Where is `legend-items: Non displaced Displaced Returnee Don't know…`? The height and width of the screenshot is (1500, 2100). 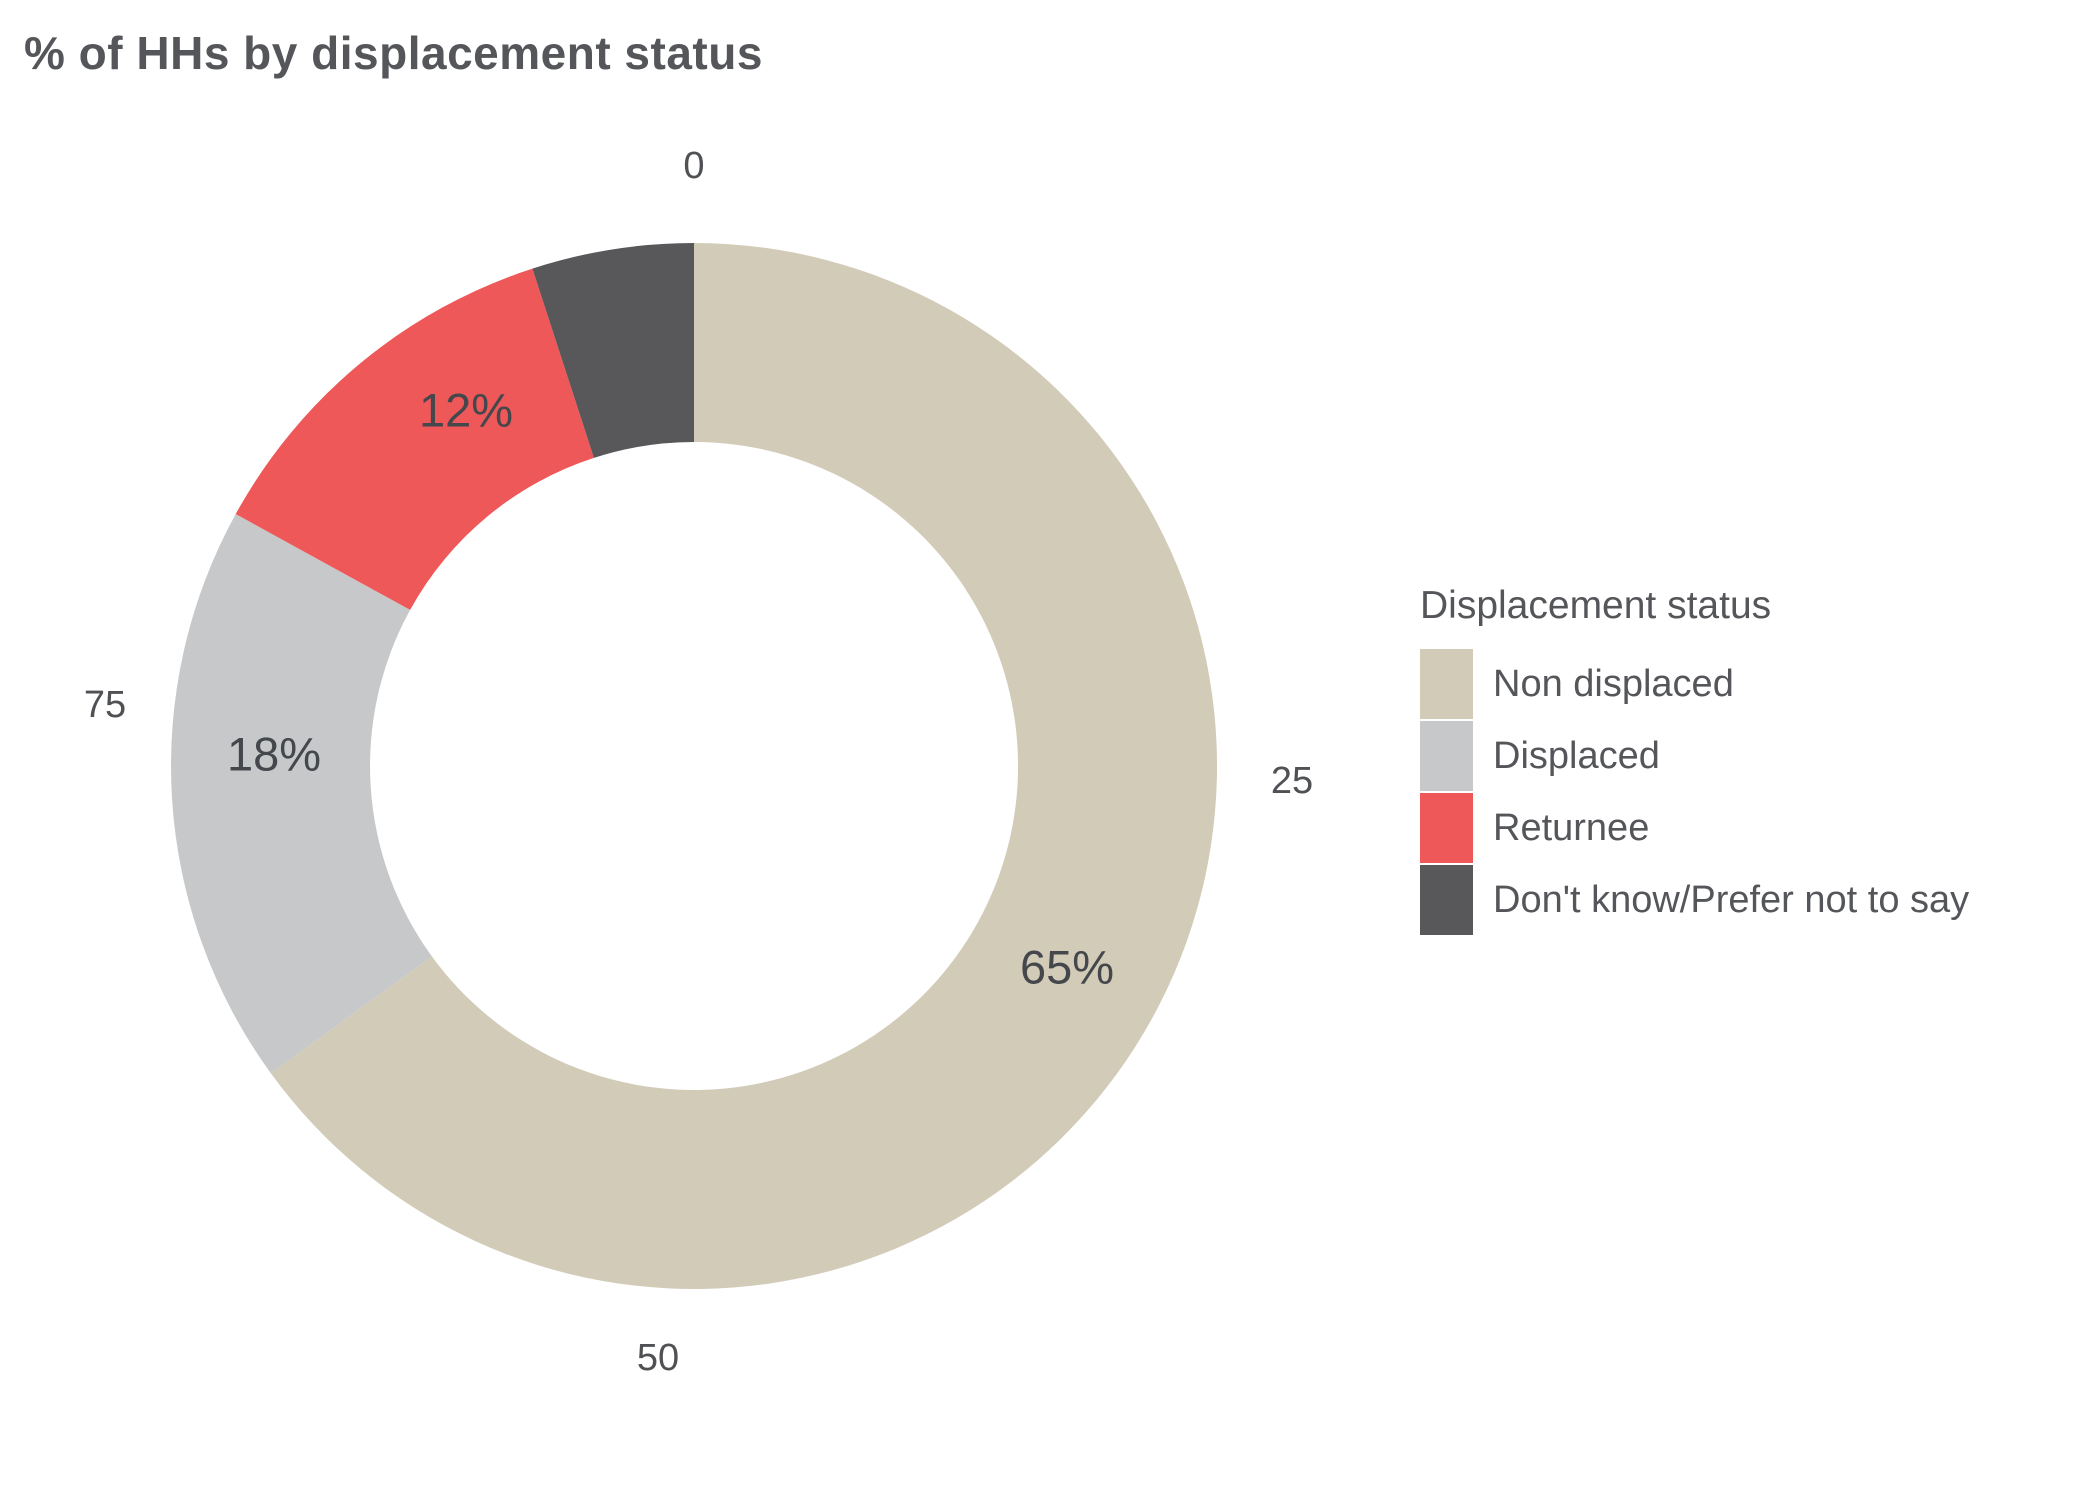 legend-items: Non displaced Displaced Returnee Don't know… is located at coordinates (1740, 792).